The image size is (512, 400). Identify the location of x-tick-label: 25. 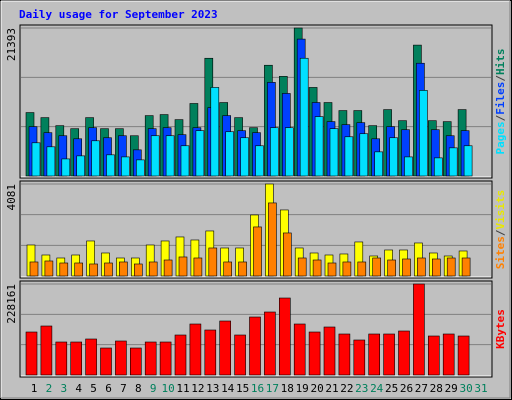
(391, 388).